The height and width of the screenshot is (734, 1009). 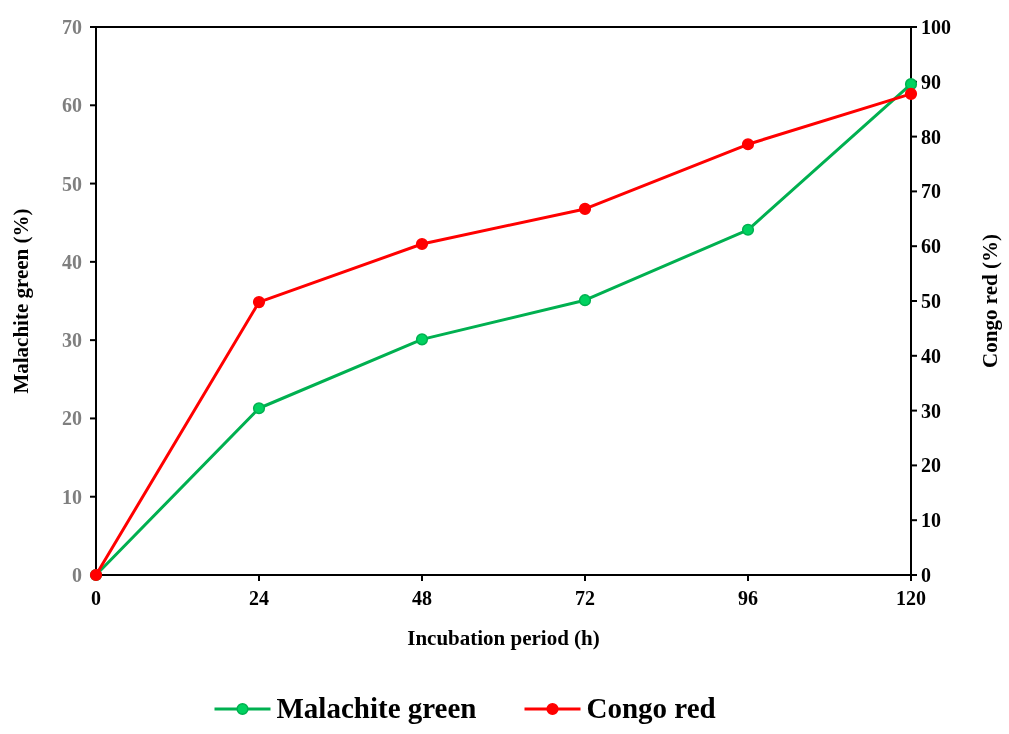 What do you see at coordinates (936, 27) in the screenshot?
I see `y2-tick-label: 100` at bounding box center [936, 27].